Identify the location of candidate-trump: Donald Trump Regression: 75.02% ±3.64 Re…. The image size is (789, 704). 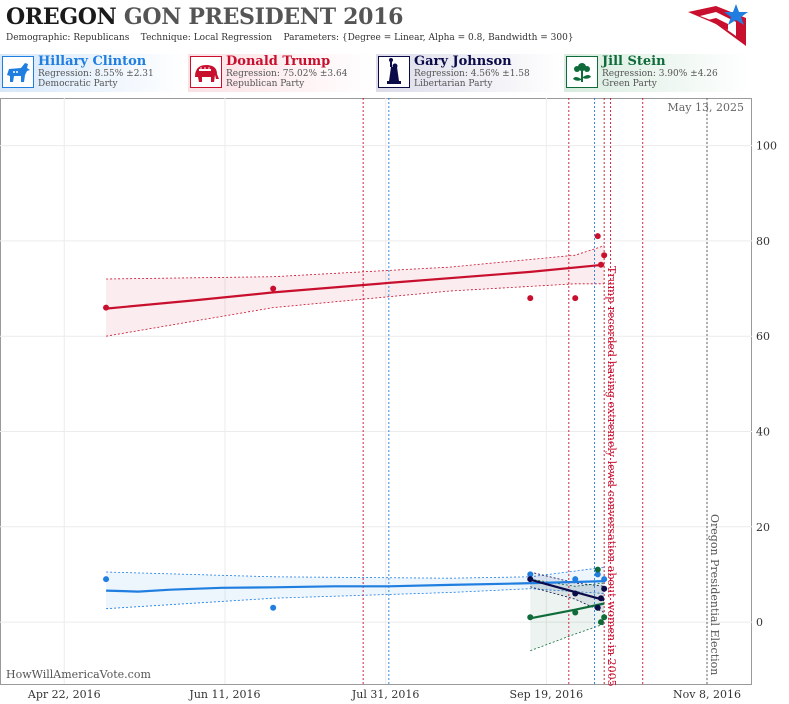
(281, 73).